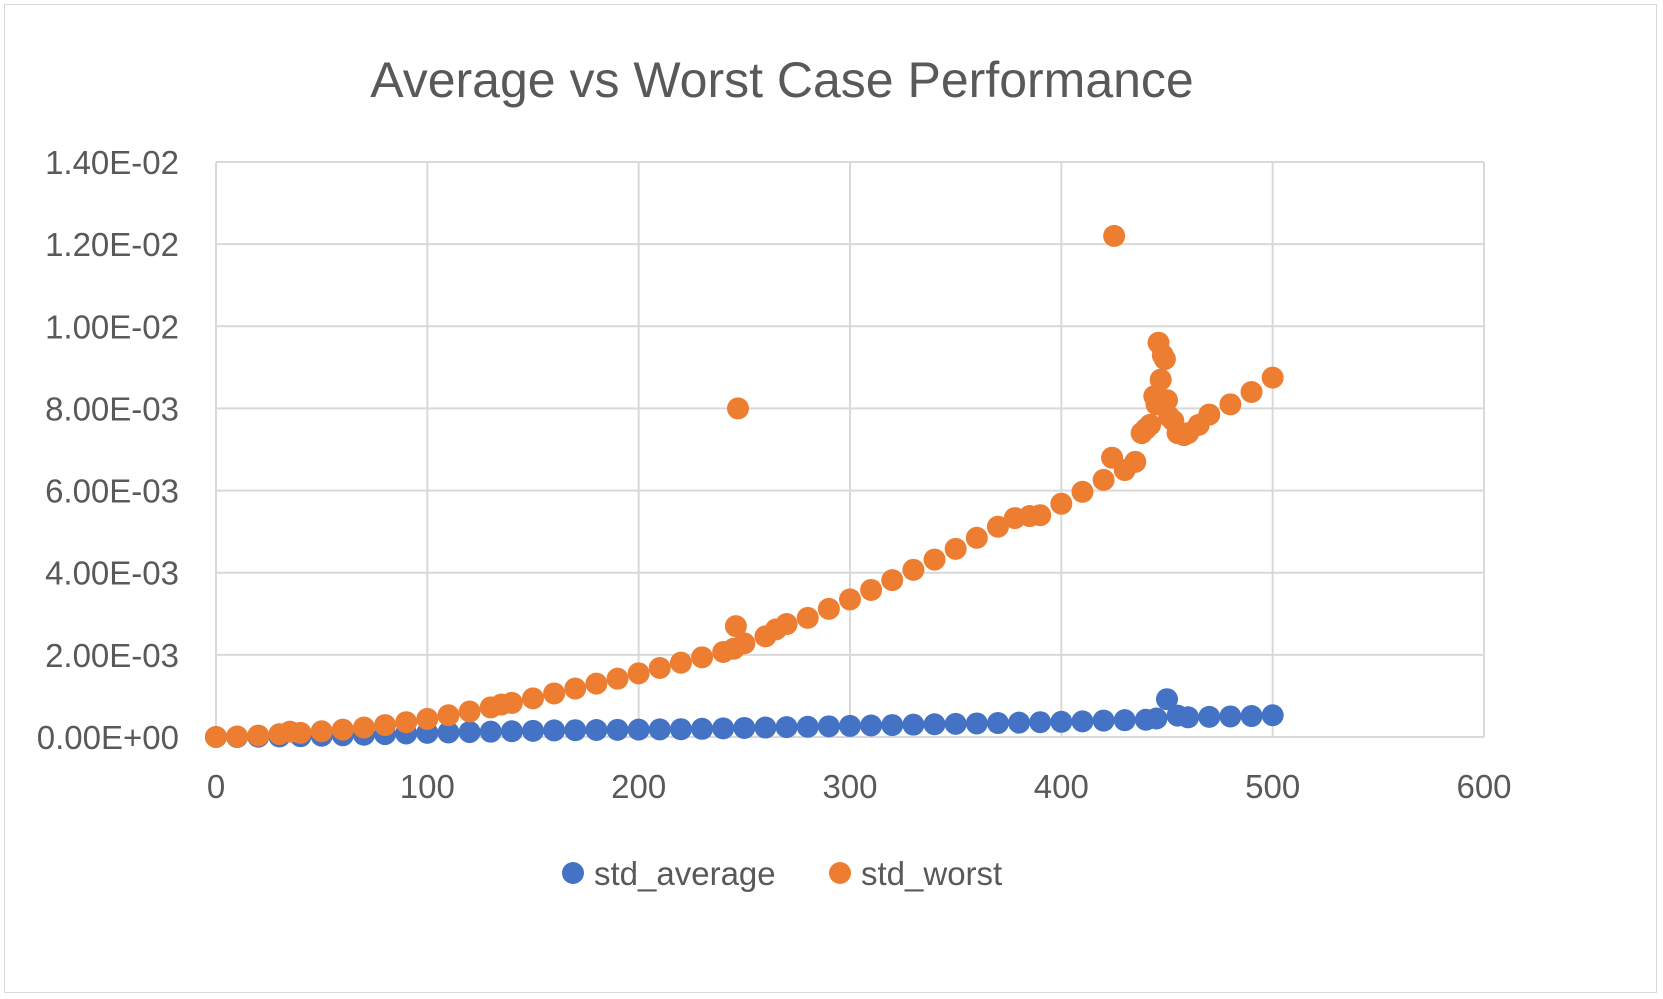 The image size is (1663, 999). Describe the element at coordinates (108, 737) in the screenshot. I see `y-tick-label: 0.00E+00` at that location.